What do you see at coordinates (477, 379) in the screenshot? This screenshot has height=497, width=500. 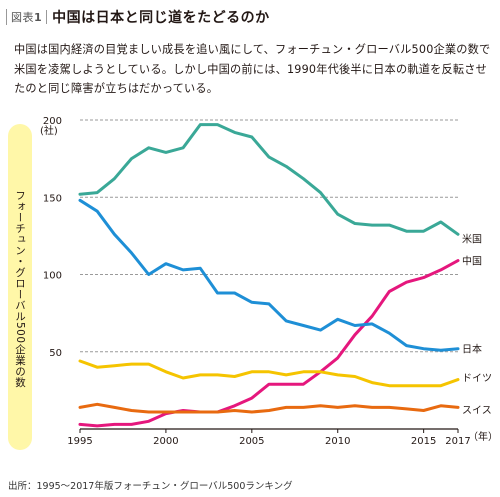 I see `series-label-germany: ドイツ` at bounding box center [477, 379].